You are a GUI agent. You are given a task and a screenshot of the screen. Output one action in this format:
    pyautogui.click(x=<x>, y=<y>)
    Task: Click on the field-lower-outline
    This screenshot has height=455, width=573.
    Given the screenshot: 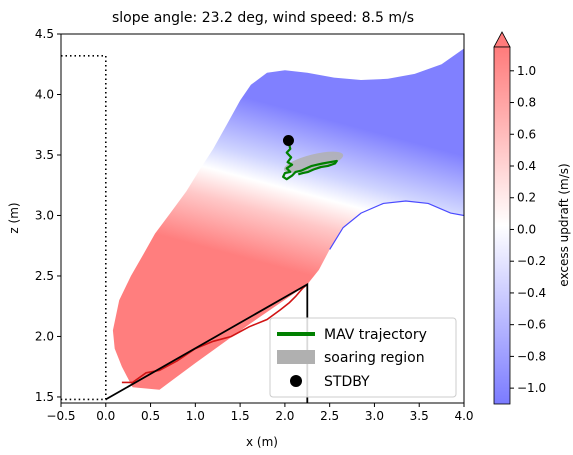 What is the action you would take?
    pyautogui.click(x=396, y=225)
    